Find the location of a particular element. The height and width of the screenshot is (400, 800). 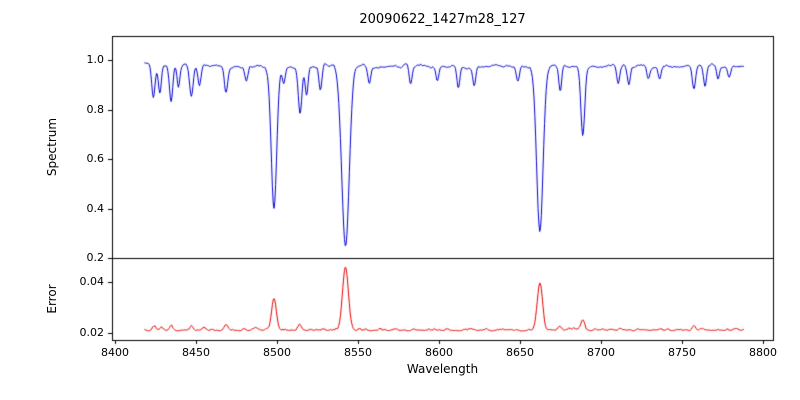

chart-title: 20090622_1427m28_127 is located at coordinates (442, 19).